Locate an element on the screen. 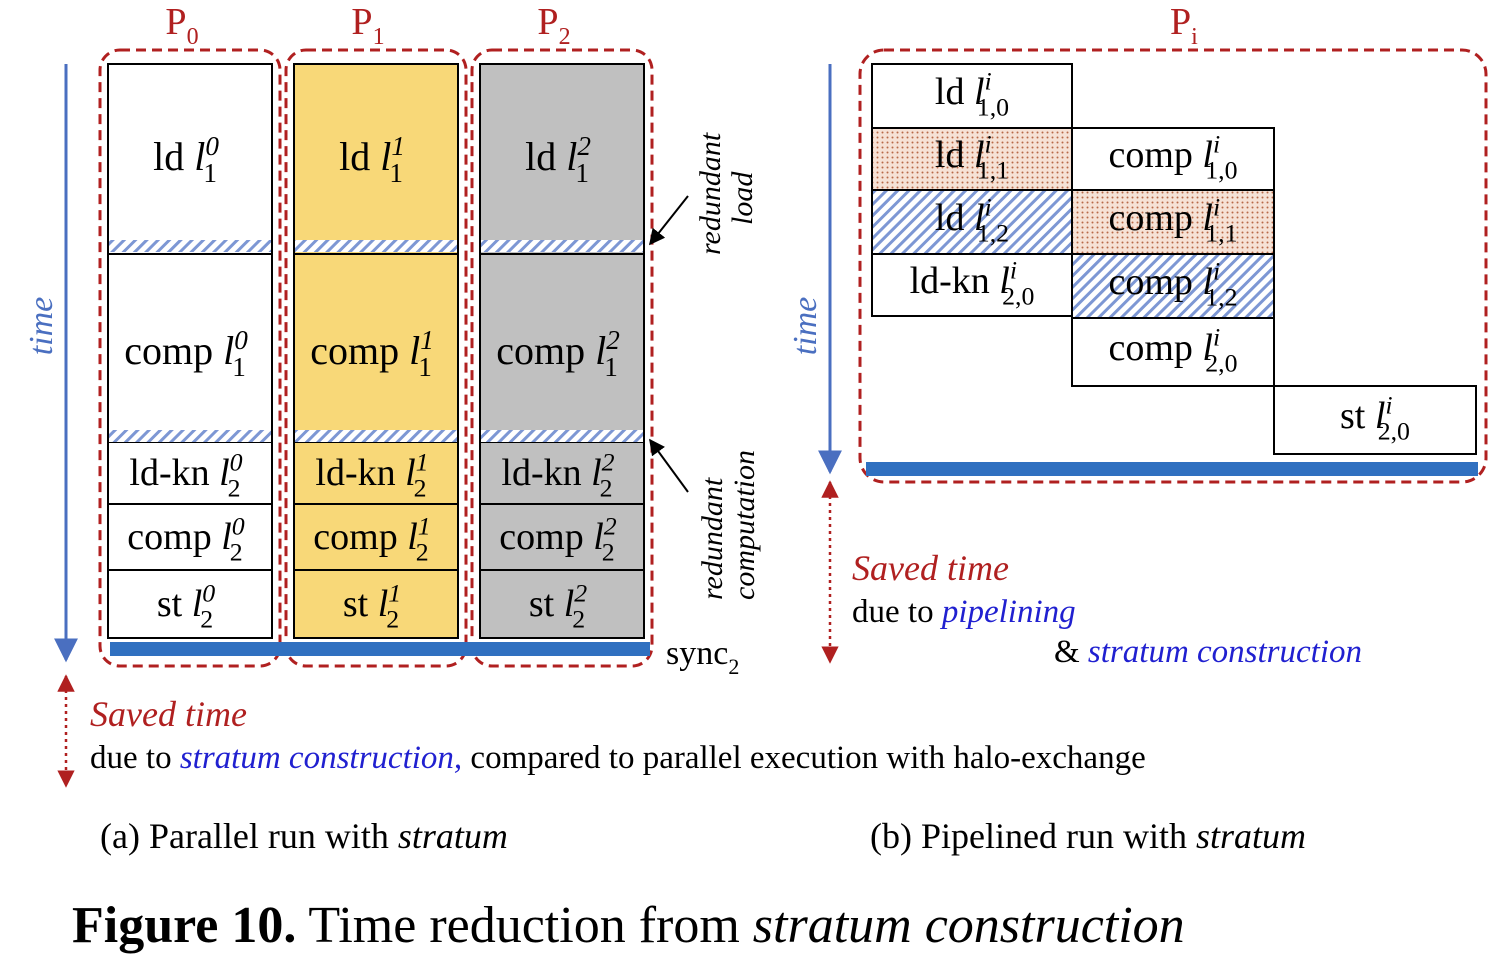 The image size is (1512, 972). pipeline-label-ld-0: ld li 1,0 is located at coordinates (972, 94).